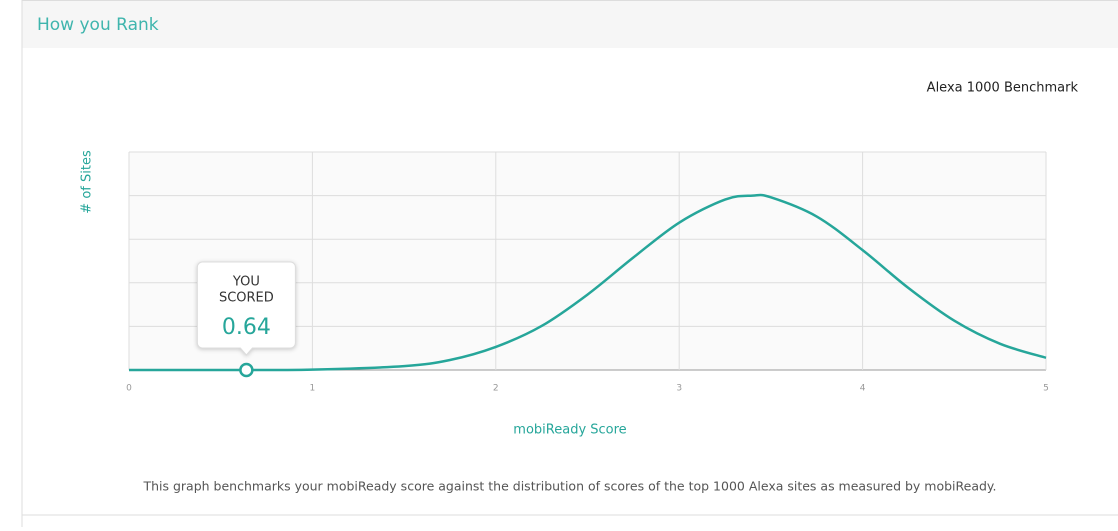 The height and width of the screenshot is (531, 1118). Describe the element at coordinates (246, 298) in the screenshot. I see `callout-text: SCORED` at that location.